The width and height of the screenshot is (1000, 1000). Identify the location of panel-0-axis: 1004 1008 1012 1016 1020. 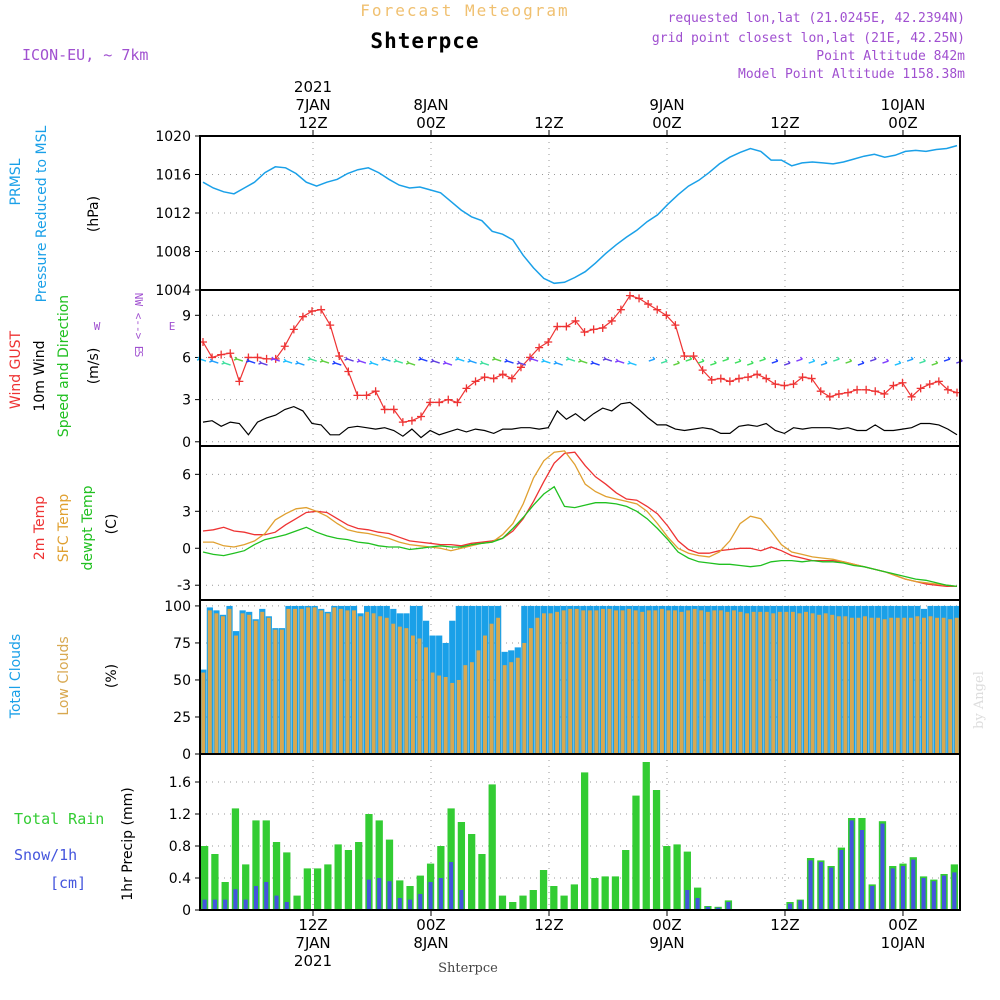
(557, 214).